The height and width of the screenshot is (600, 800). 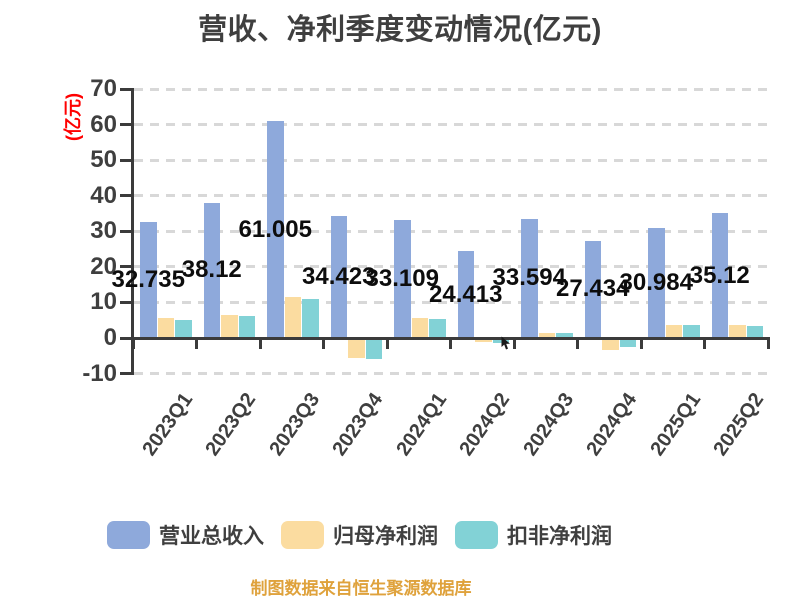 I want to click on y-tick-label: 0, so click(x=110, y=337).